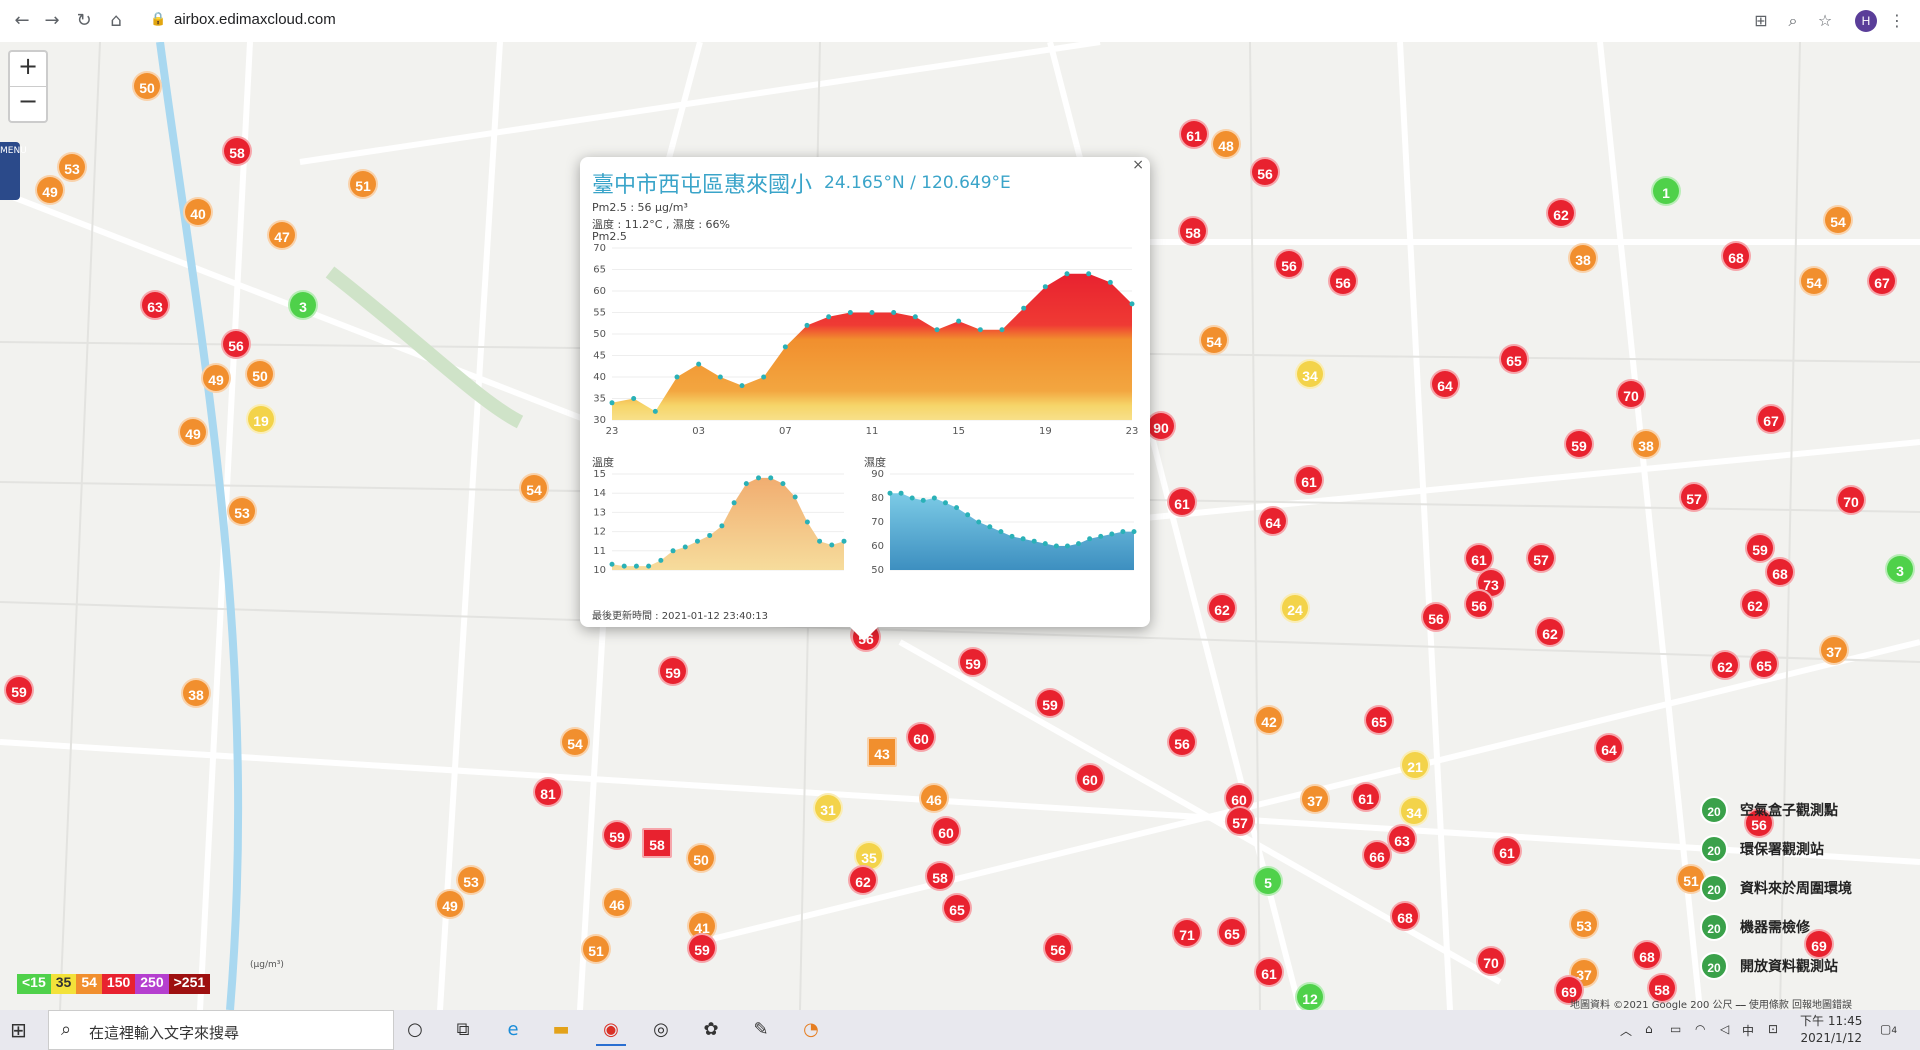 This screenshot has height=1050, width=1920. I want to click on home-icon: ⌂, so click(116, 20).